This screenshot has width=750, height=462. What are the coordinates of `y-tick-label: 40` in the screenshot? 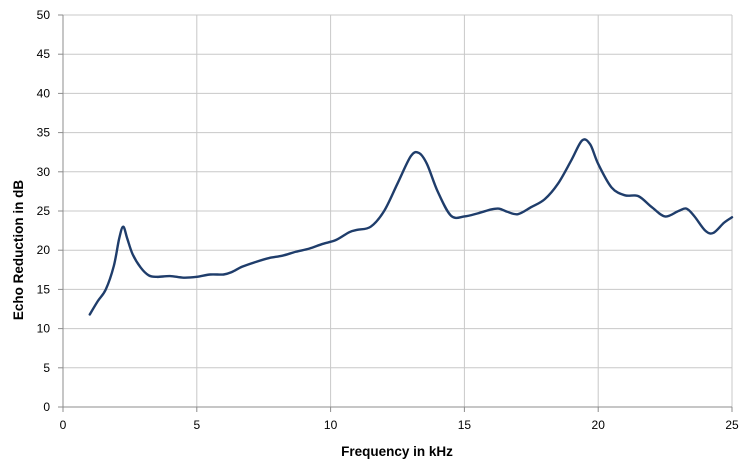 It's located at (44, 93).